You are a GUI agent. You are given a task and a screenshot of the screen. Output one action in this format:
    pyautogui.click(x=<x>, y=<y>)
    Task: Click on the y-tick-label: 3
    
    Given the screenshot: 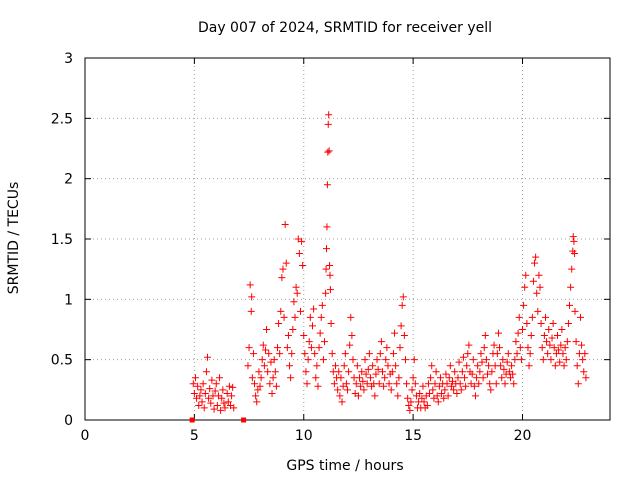 What is the action you would take?
    pyautogui.click(x=68, y=59)
    